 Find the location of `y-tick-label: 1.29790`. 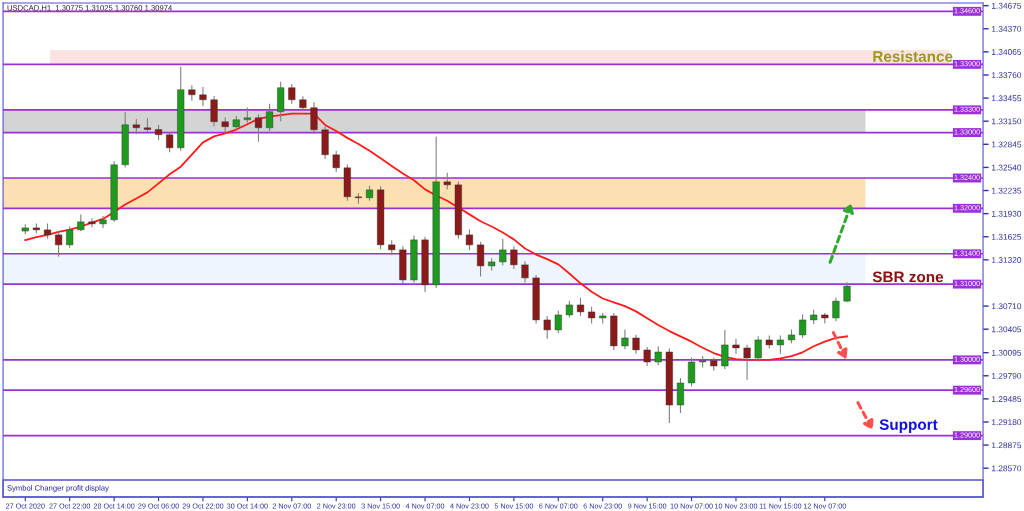

y-tick-label: 1.29790 is located at coordinates (1007, 375).